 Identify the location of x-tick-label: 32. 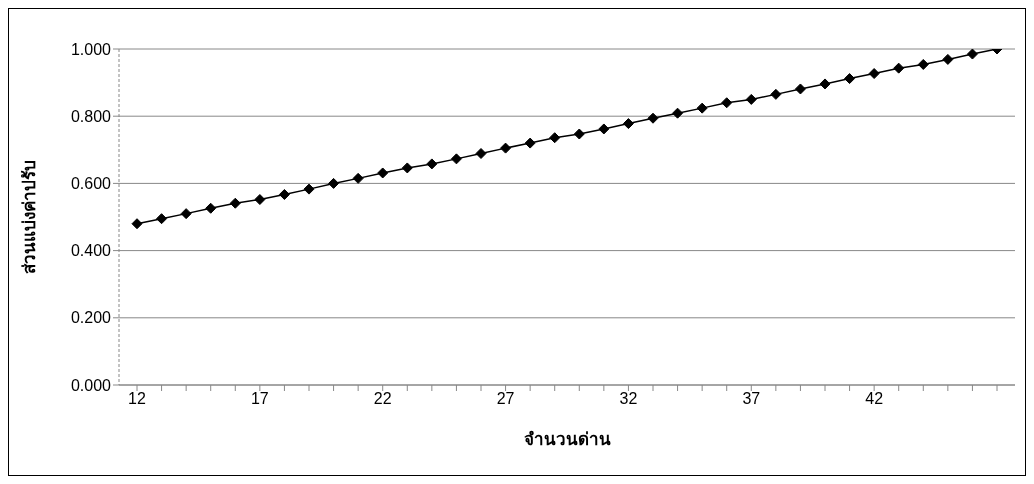
(628, 399).